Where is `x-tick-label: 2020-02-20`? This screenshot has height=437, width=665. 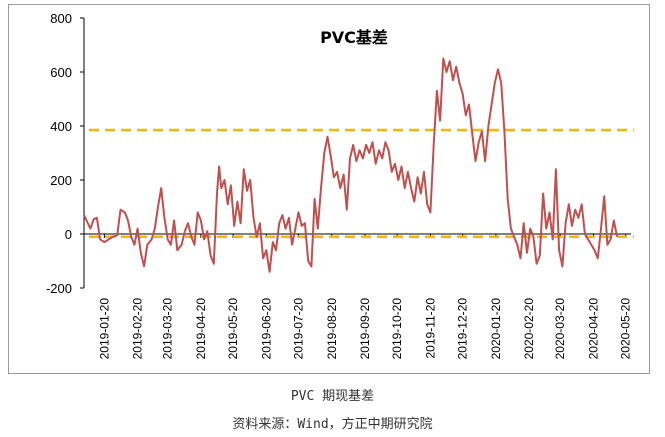
x-tick-label: 2020-02-20 is located at coordinates (529, 329).